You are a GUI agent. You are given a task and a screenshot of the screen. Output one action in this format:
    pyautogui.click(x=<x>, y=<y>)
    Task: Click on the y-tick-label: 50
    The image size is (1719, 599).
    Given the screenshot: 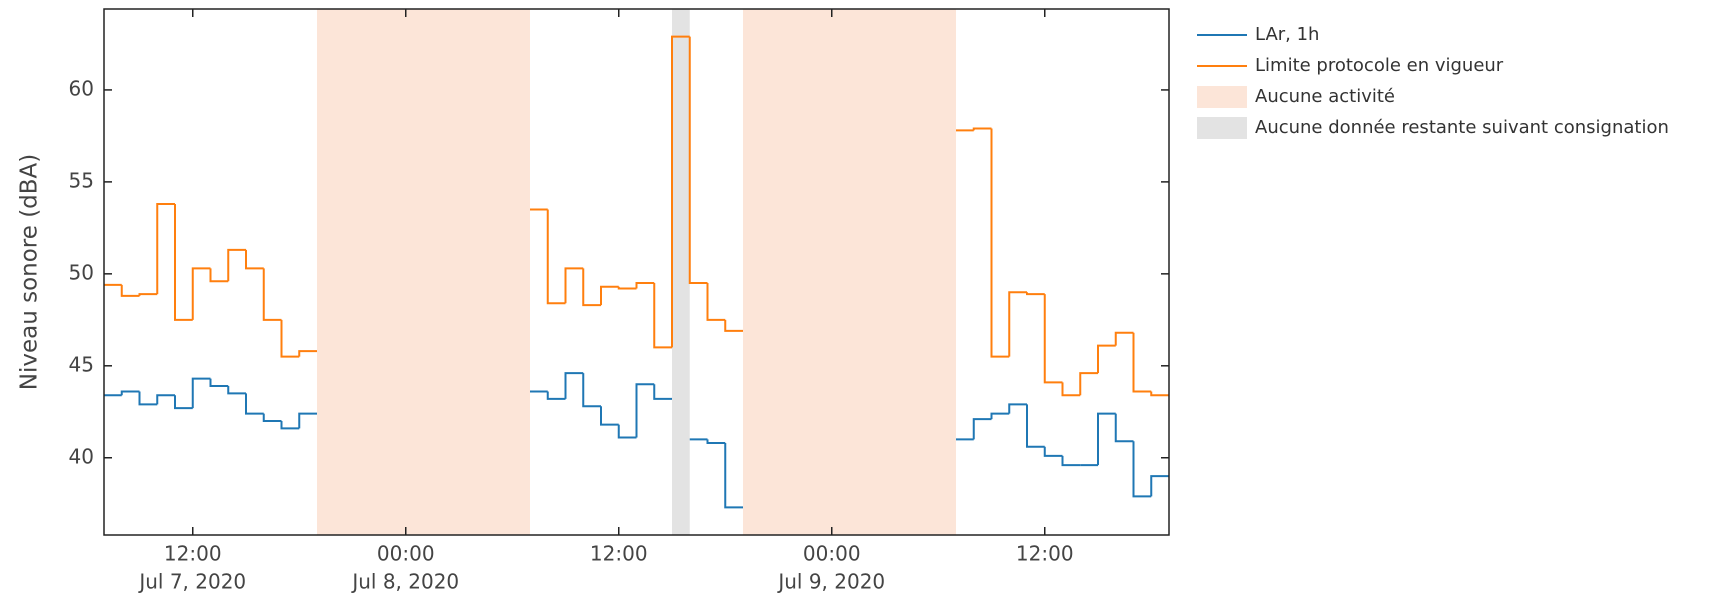 What is the action you would take?
    pyautogui.click(x=81, y=272)
    